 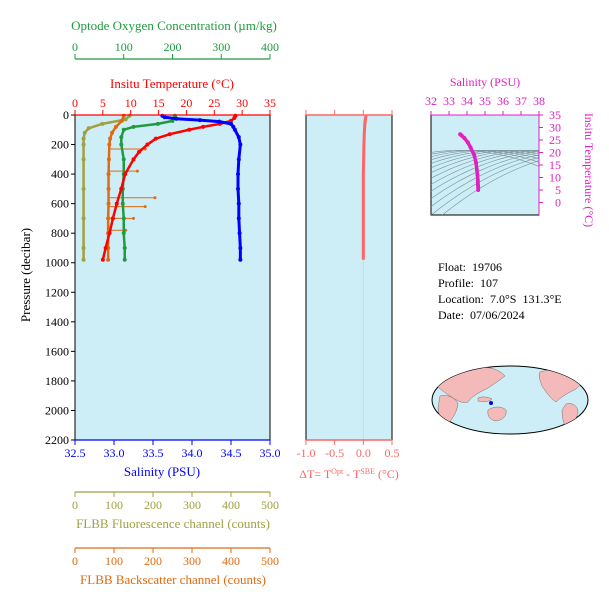 What do you see at coordinates (570, 418) in the screenshot?
I see `map-land-south-america` at bounding box center [570, 418].